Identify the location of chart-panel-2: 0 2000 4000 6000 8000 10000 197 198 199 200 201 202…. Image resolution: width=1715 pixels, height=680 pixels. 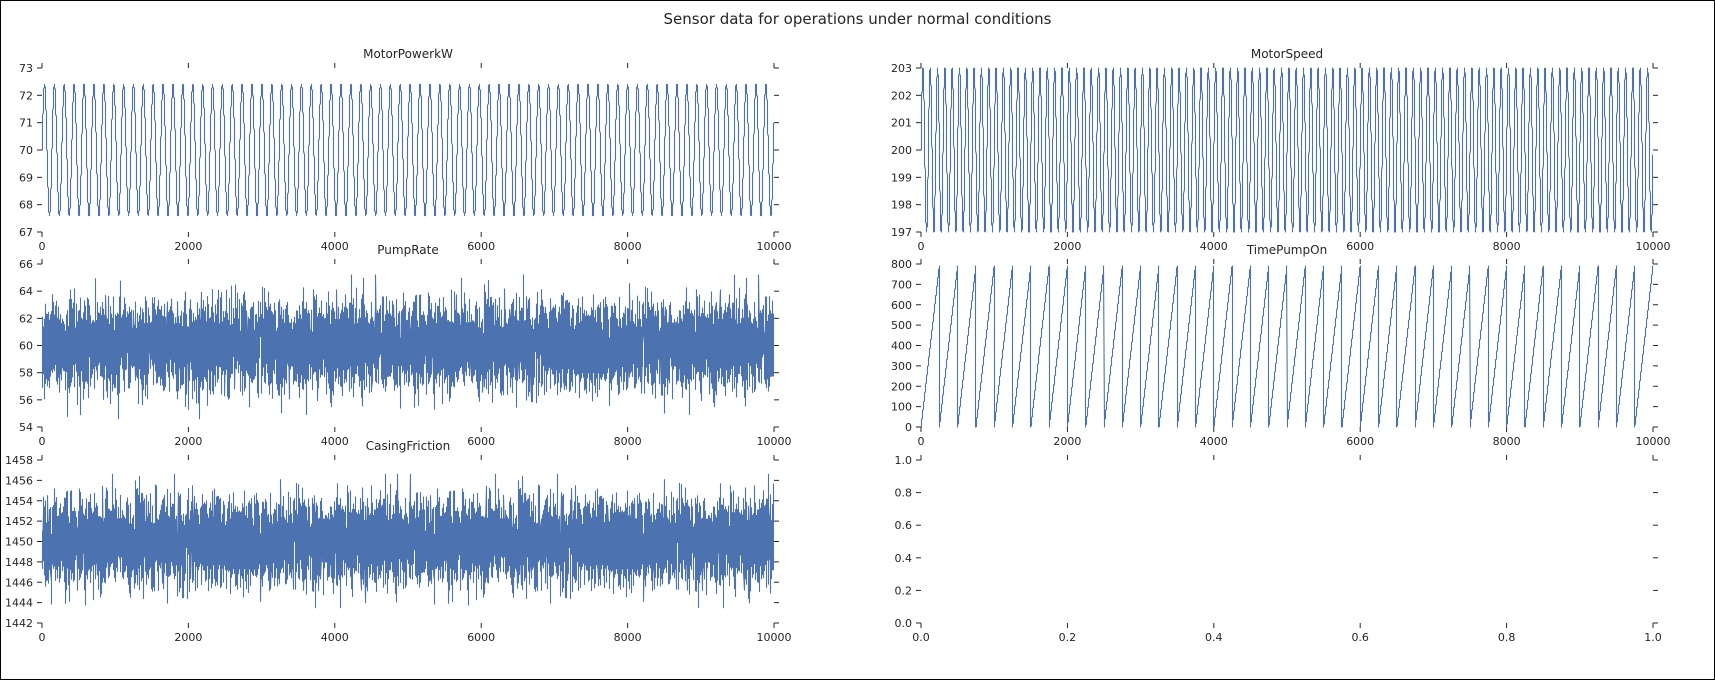
(1281, 150).